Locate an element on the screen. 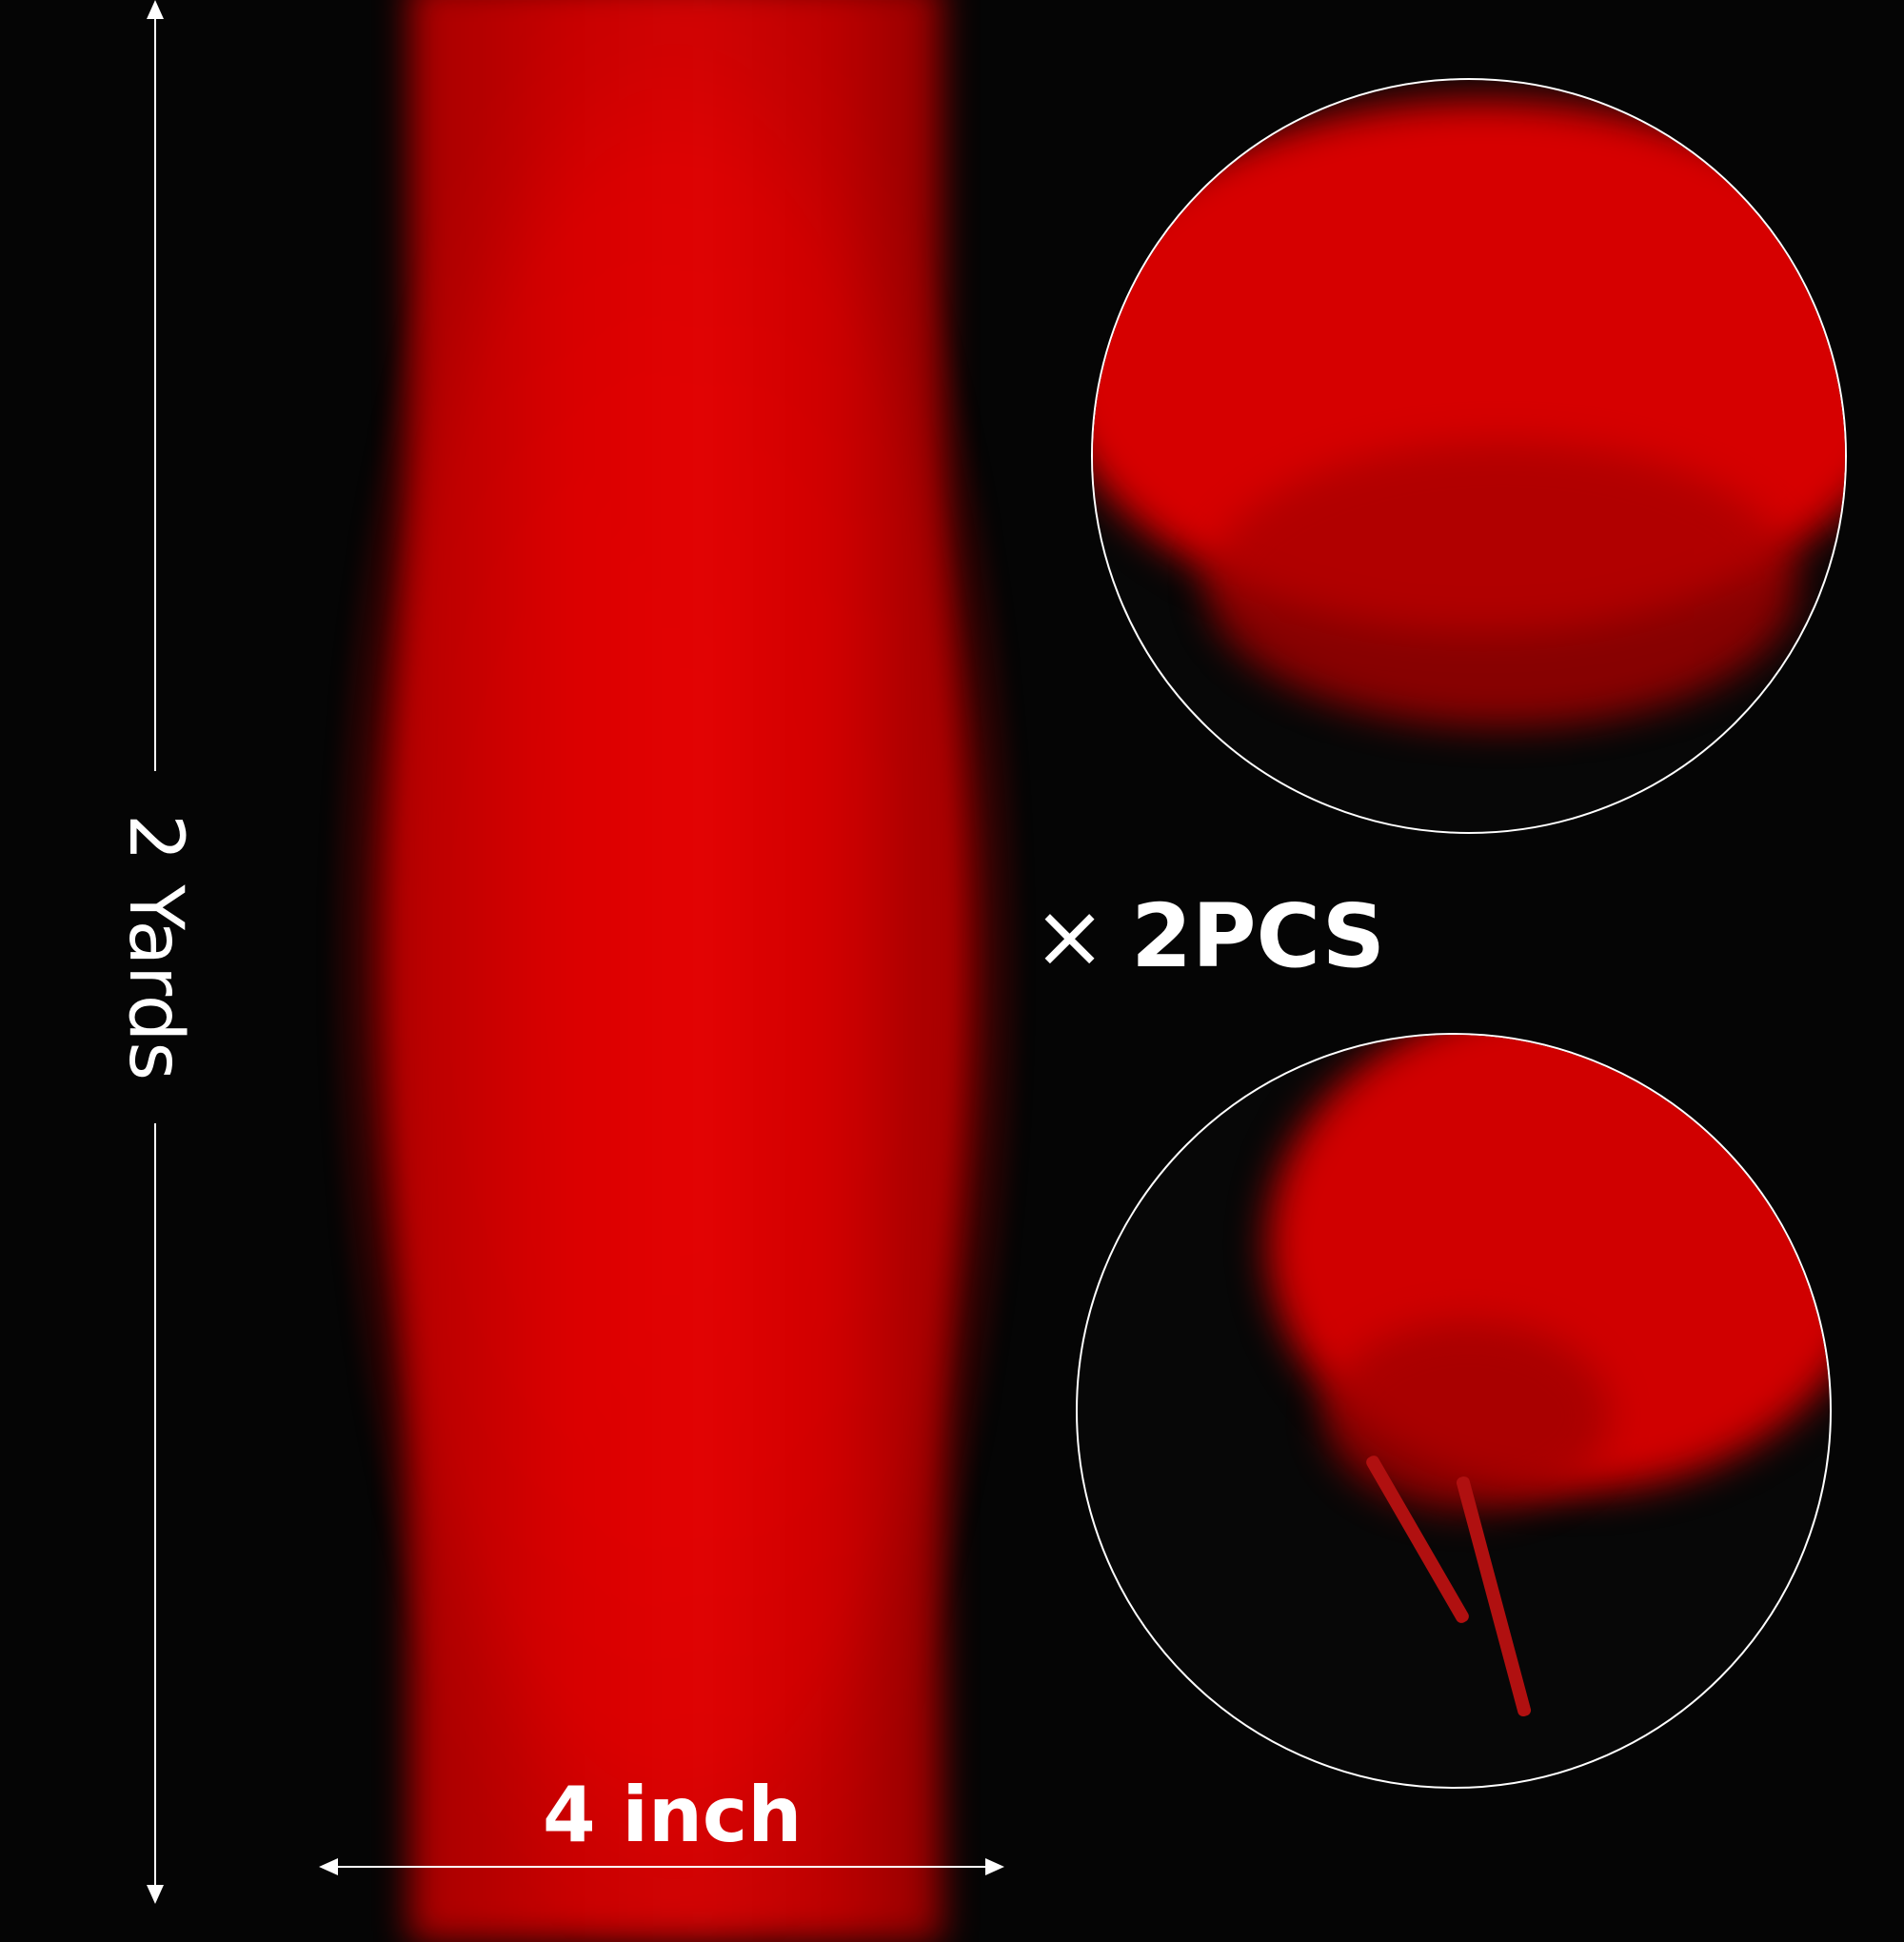 The width and height of the screenshot is (1904, 1942). length-line-bottom is located at coordinates (155, 1506).